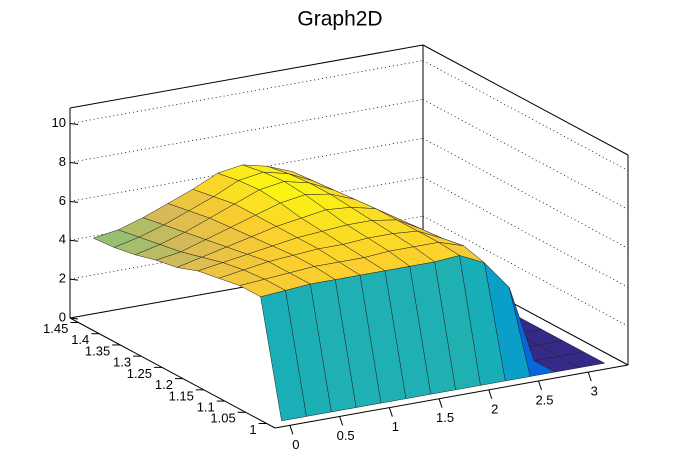  Describe the element at coordinates (451, 396) in the screenshot. I see `x-axis` at that location.